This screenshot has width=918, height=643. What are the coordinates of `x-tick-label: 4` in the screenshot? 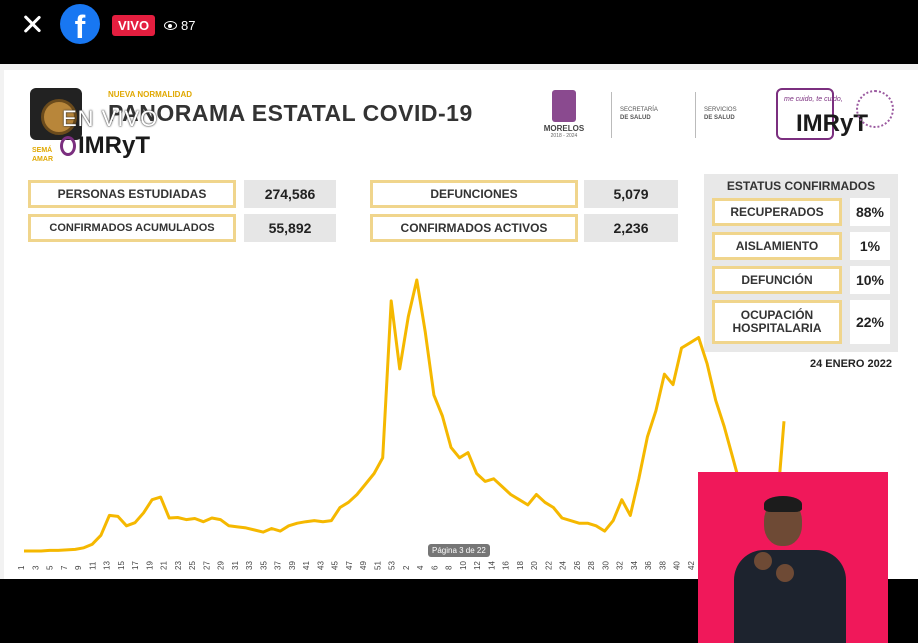 It's located at (420, 567).